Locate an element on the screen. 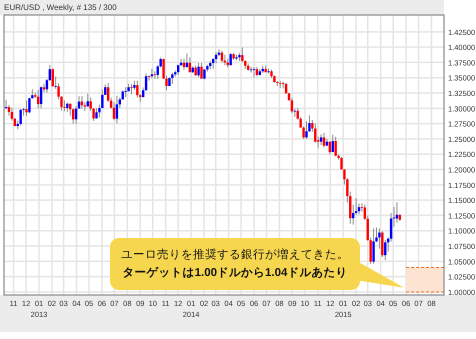  chart-title: EUR/USD , Weekly, # 135 / 300 is located at coordinates (61, 7).